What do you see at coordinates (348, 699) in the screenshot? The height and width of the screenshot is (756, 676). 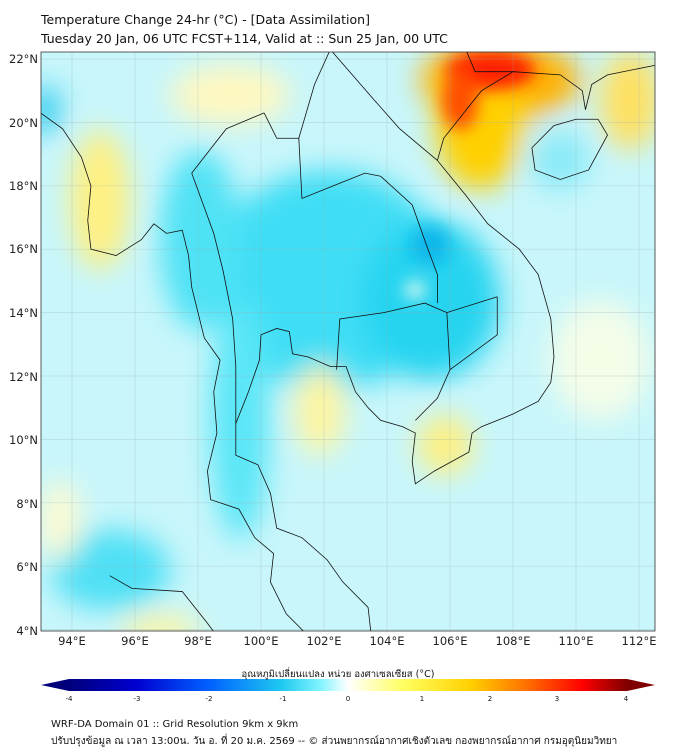 I see `colorbar-tick: 0` at bounding box center [348, 699].